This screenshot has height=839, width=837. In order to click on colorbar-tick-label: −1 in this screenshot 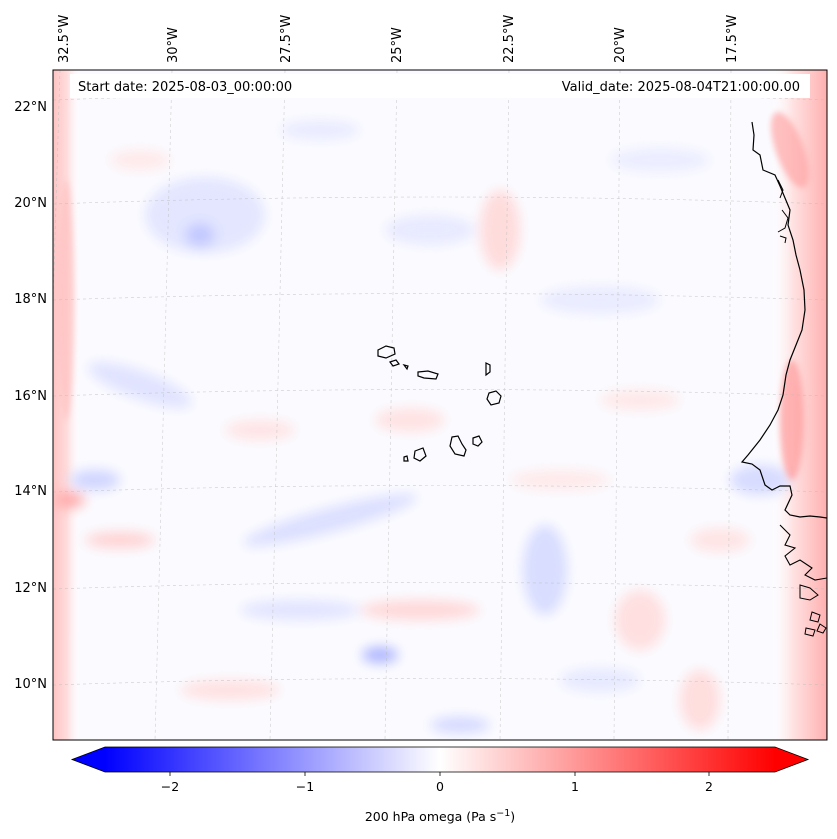, I will do `click(305, 786)`.